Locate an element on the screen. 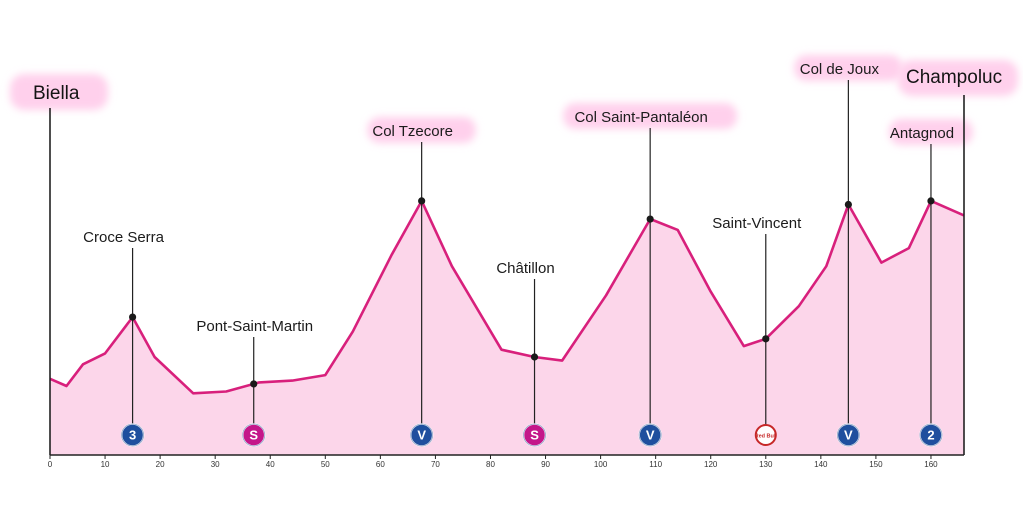  finish-highlight is located at coordinates (958, 78).